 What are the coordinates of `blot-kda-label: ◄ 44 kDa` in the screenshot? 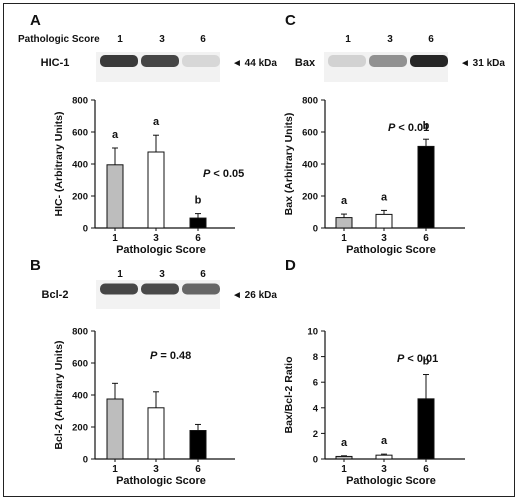 It's located at (254, 63).